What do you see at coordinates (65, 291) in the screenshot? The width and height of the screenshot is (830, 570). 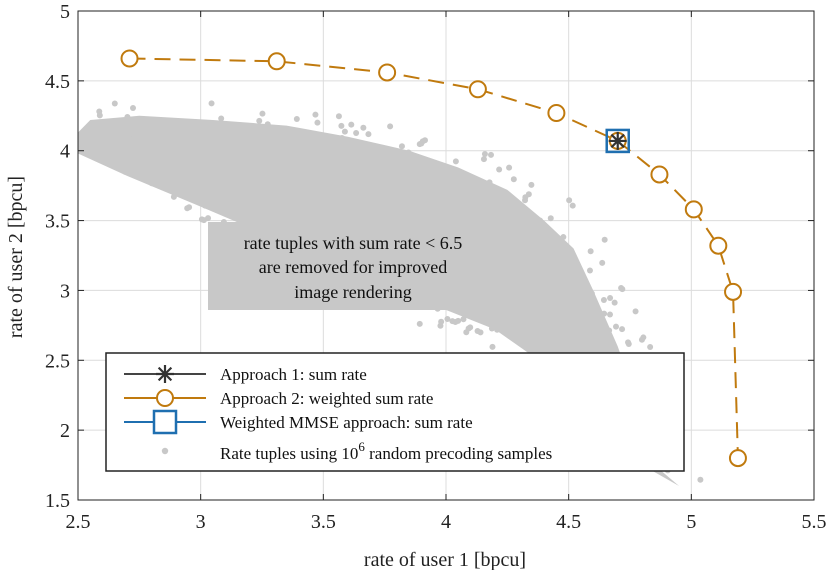 I see `y-tick-label: 3` at bounding box center [65, 291].